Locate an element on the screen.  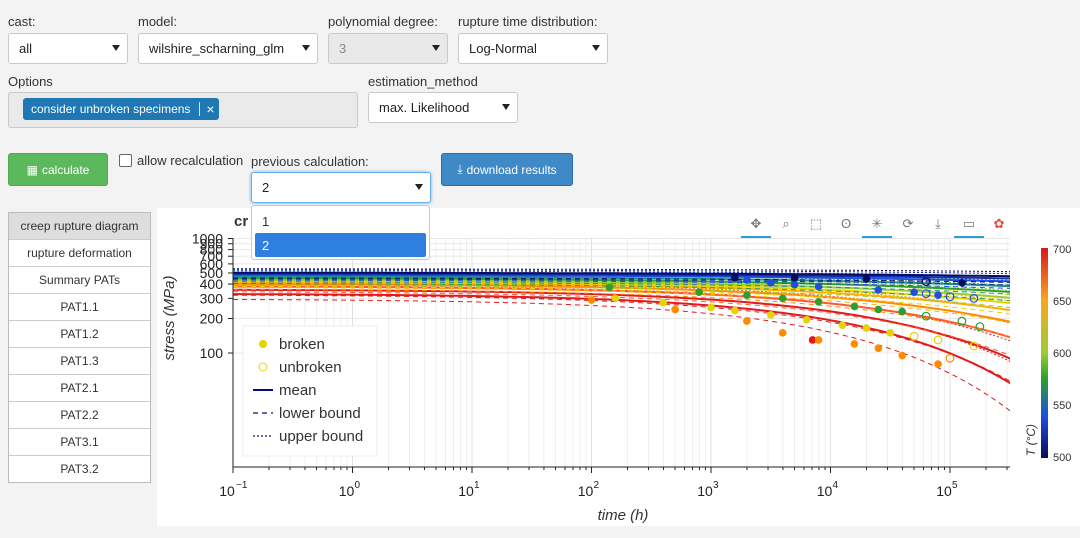
prev-calc-select: 2 is located at coordinates (341, 187).